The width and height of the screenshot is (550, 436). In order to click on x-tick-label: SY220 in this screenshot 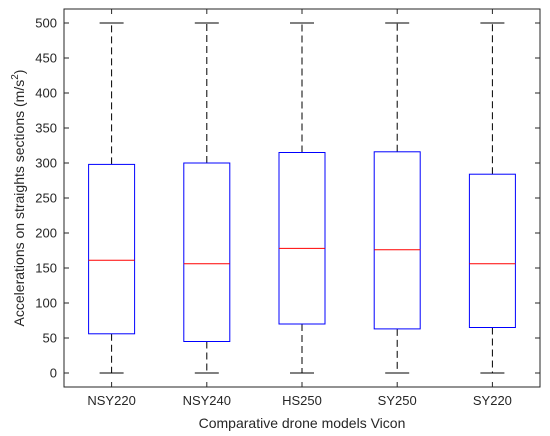, I will do `click(492, 400)`.